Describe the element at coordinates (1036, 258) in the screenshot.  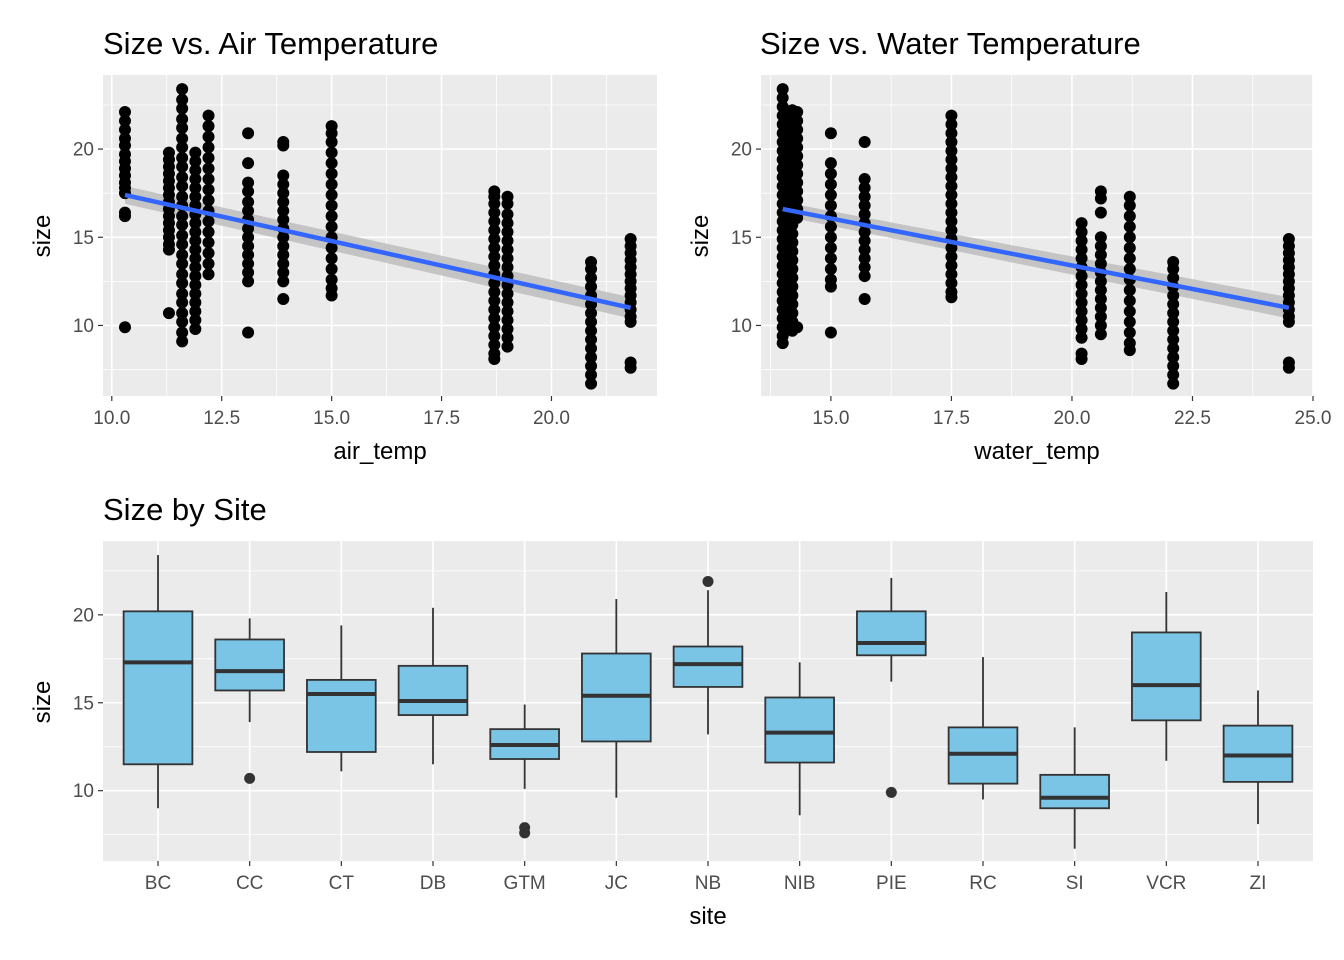
I see `regression-line-water-temp` at that location.